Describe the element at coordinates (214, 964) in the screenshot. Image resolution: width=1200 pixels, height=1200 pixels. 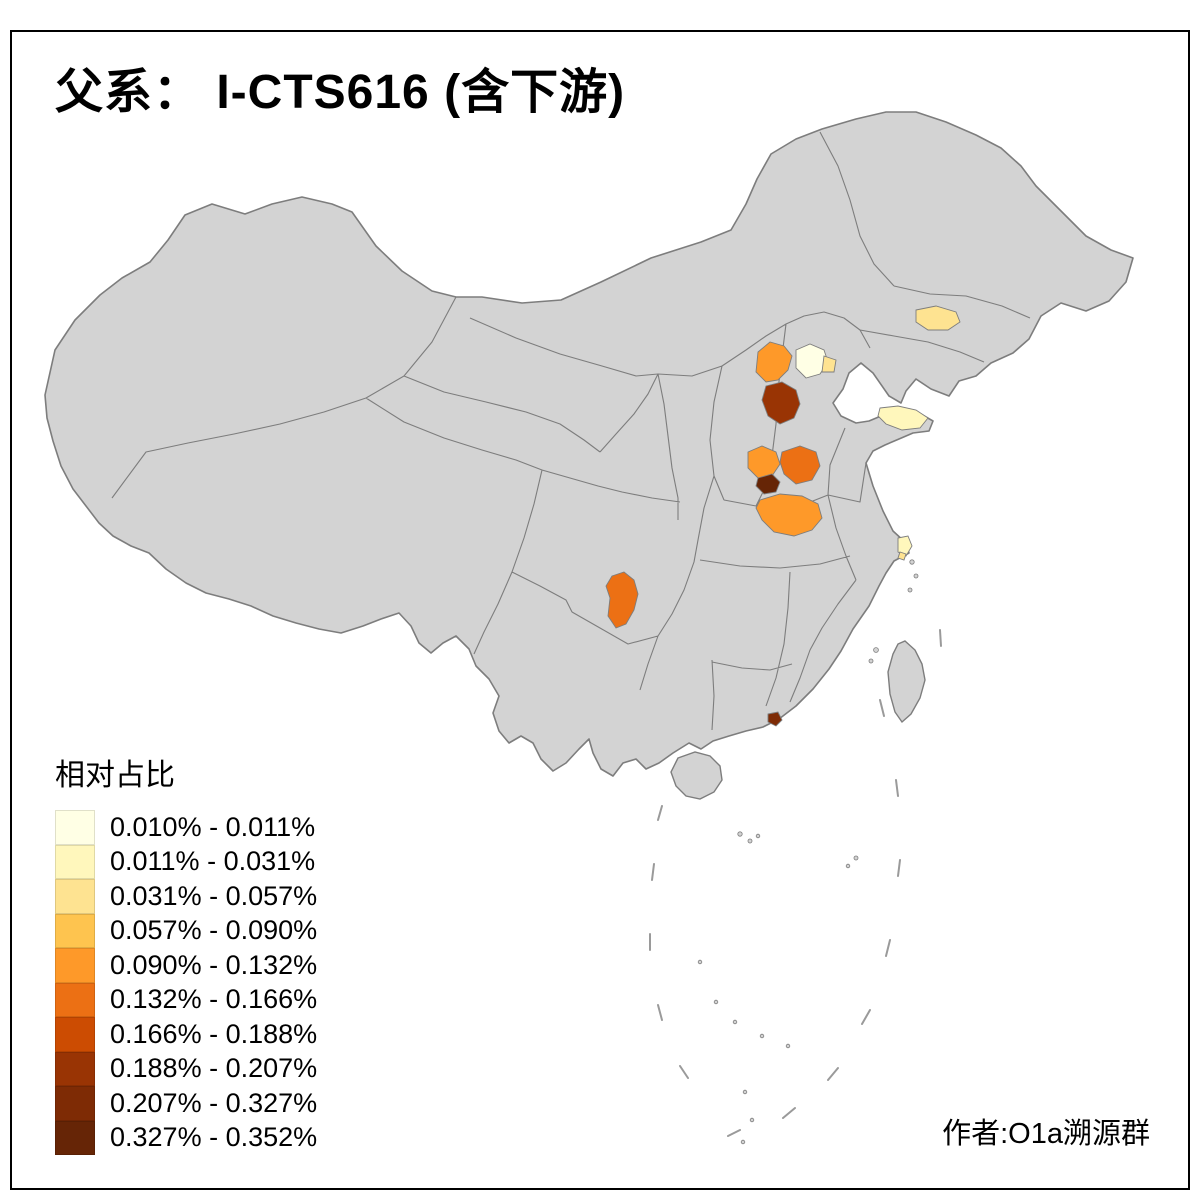
I see `legend-label: 0.090% - 0.132%` at that location.